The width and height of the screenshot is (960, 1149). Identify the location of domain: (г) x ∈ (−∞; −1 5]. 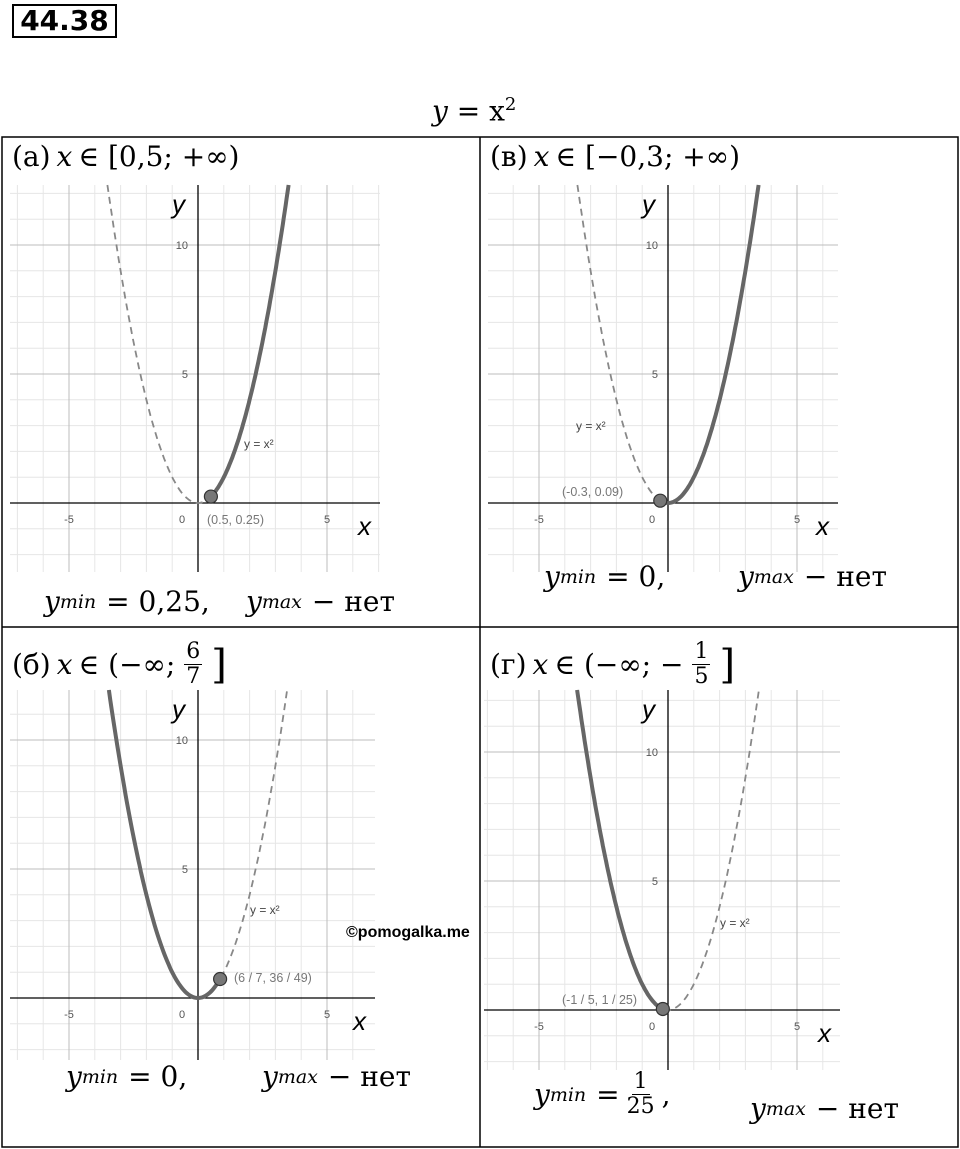
(612, 664).